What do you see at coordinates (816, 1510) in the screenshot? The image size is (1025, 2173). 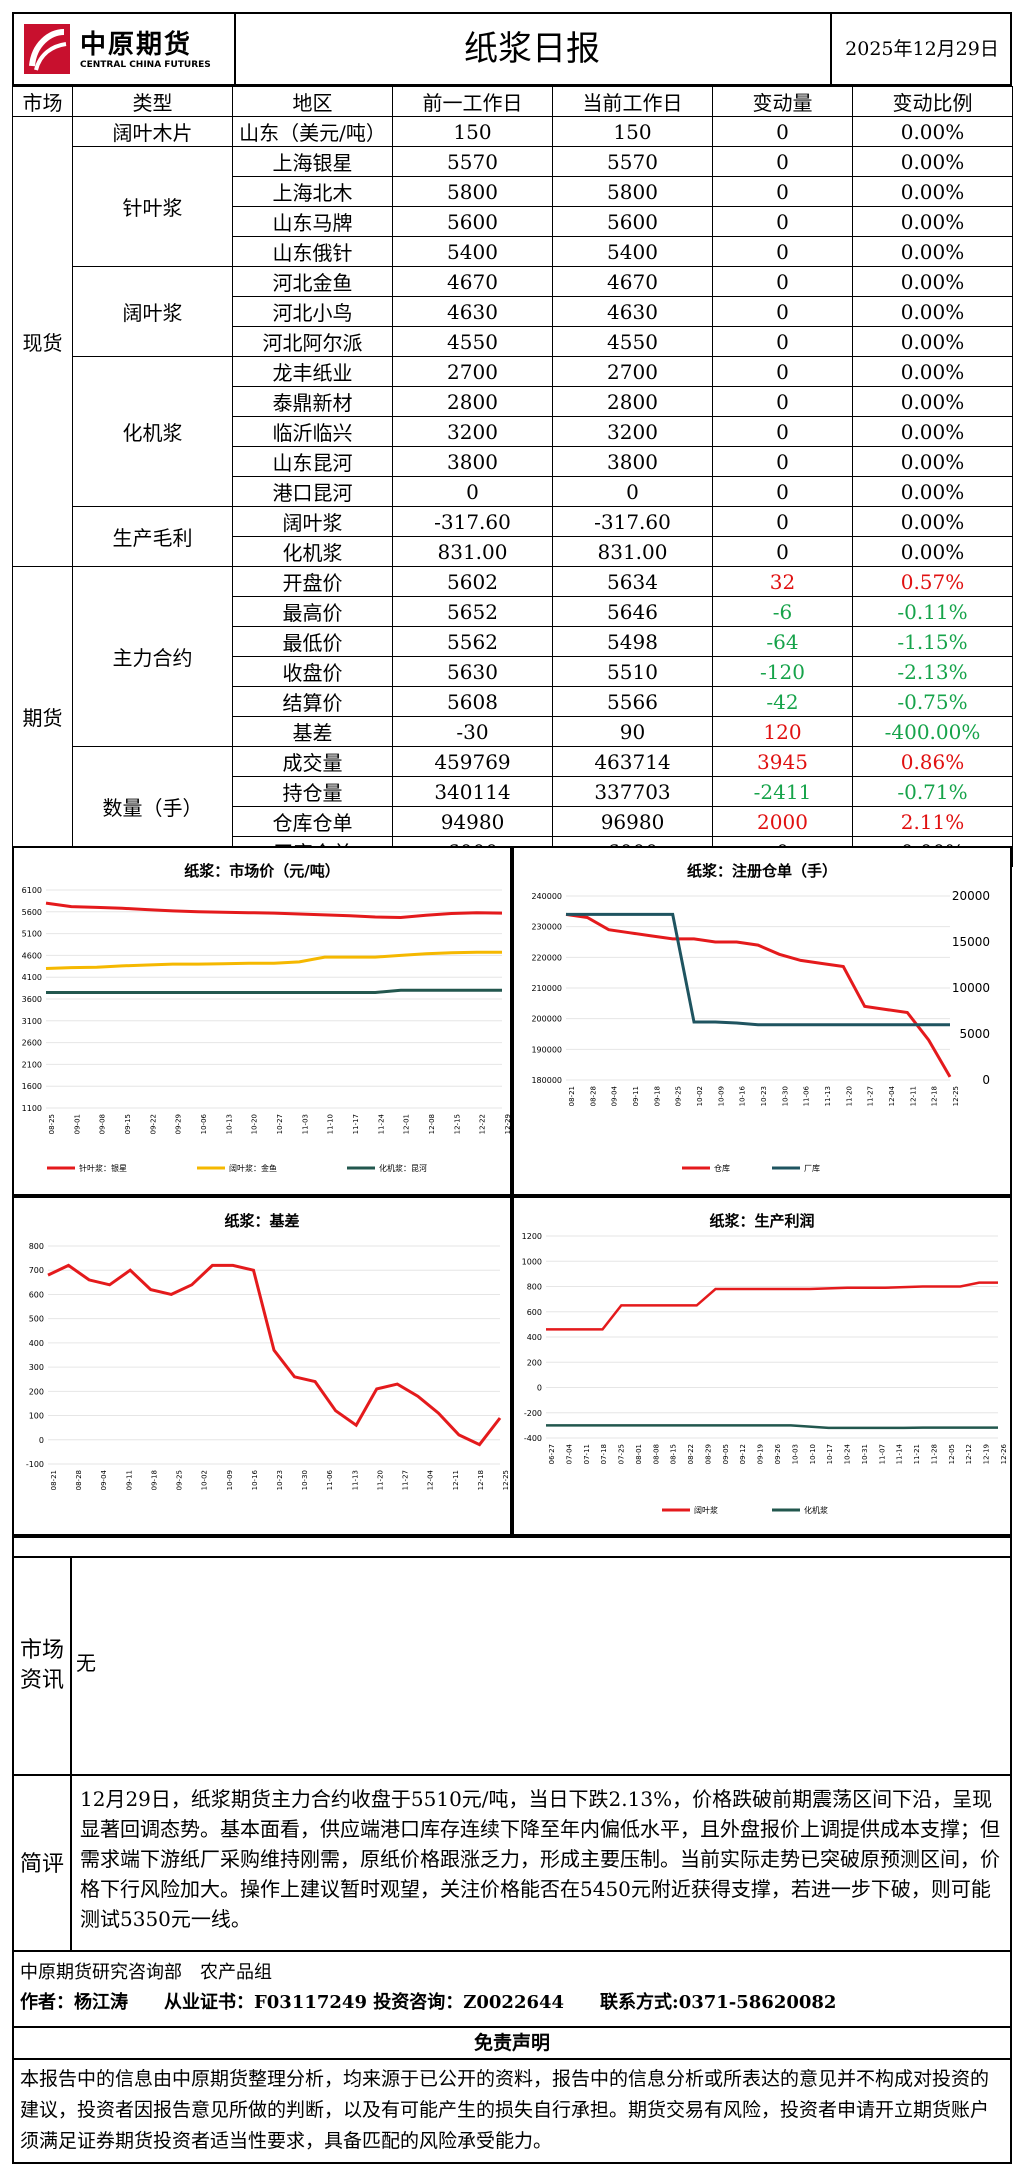 I see `legend-label: 化机浆` at bounding box center [816, 1510].